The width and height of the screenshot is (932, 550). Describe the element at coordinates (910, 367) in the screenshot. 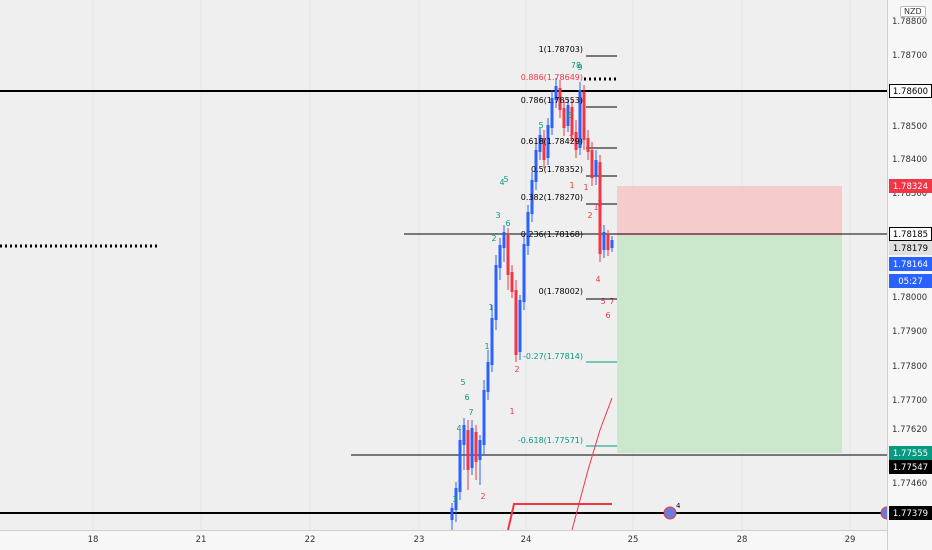

I see `price-tick: 1.77800` at that location.